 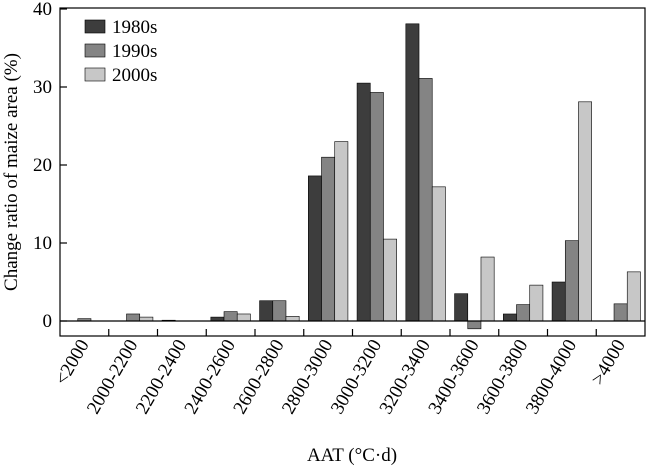 I want to click on x-axis-title: AAT (°C·d), so click(x=352, y=455).